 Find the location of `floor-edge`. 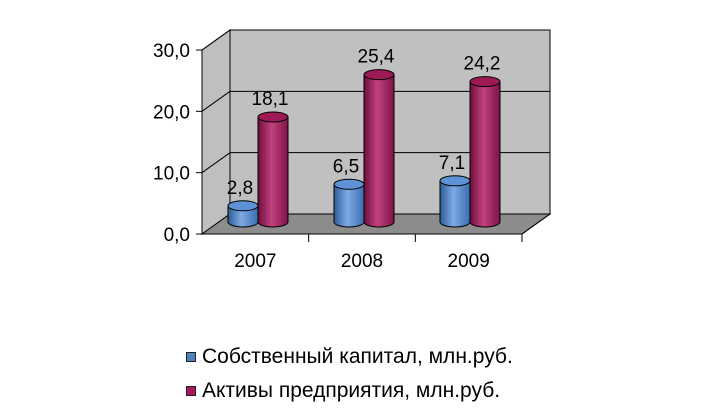

floor-edge is located at coordinates (536, 224).